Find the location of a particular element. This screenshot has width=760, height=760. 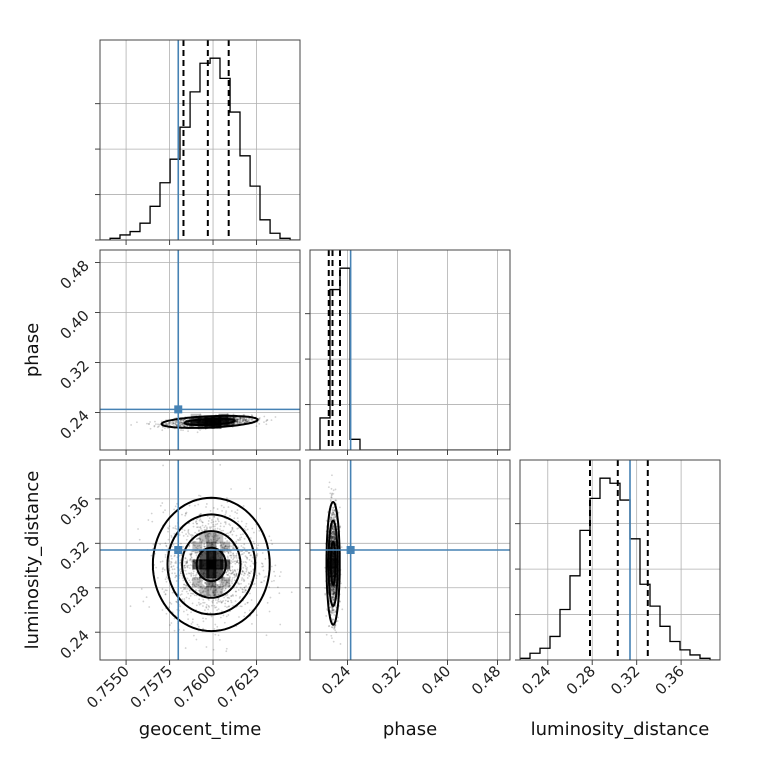

y-tick-label-luminosity_distance-1: 0.28 is located at coordinates (74, 600).